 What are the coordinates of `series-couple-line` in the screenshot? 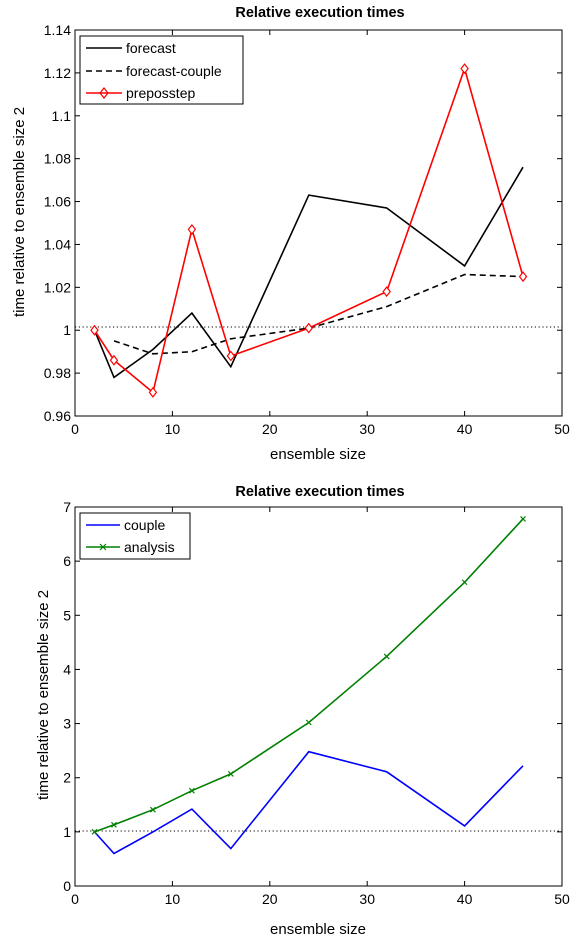 It's located at (308, 802).